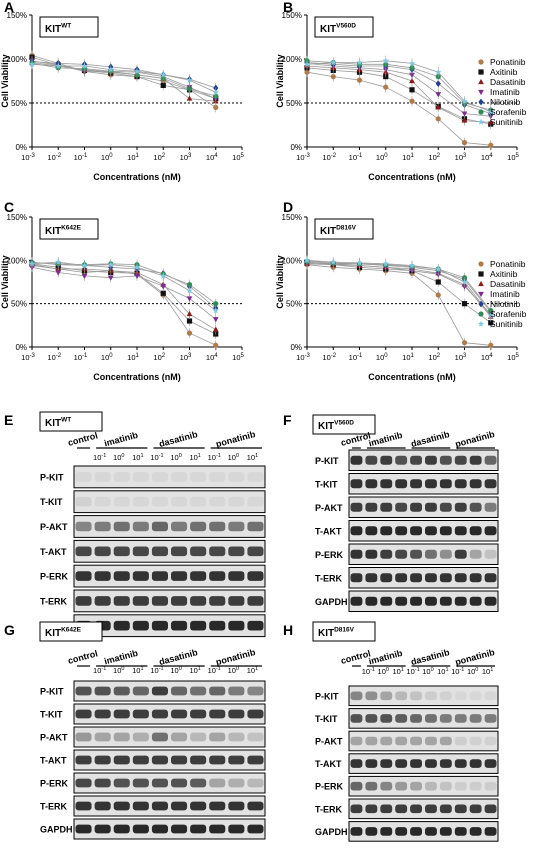 The image size is (551, 851). Describe the element at coordinates (178, 657) in the screenshot. I see `group-label-dasatinib: dasatinib` at that location.